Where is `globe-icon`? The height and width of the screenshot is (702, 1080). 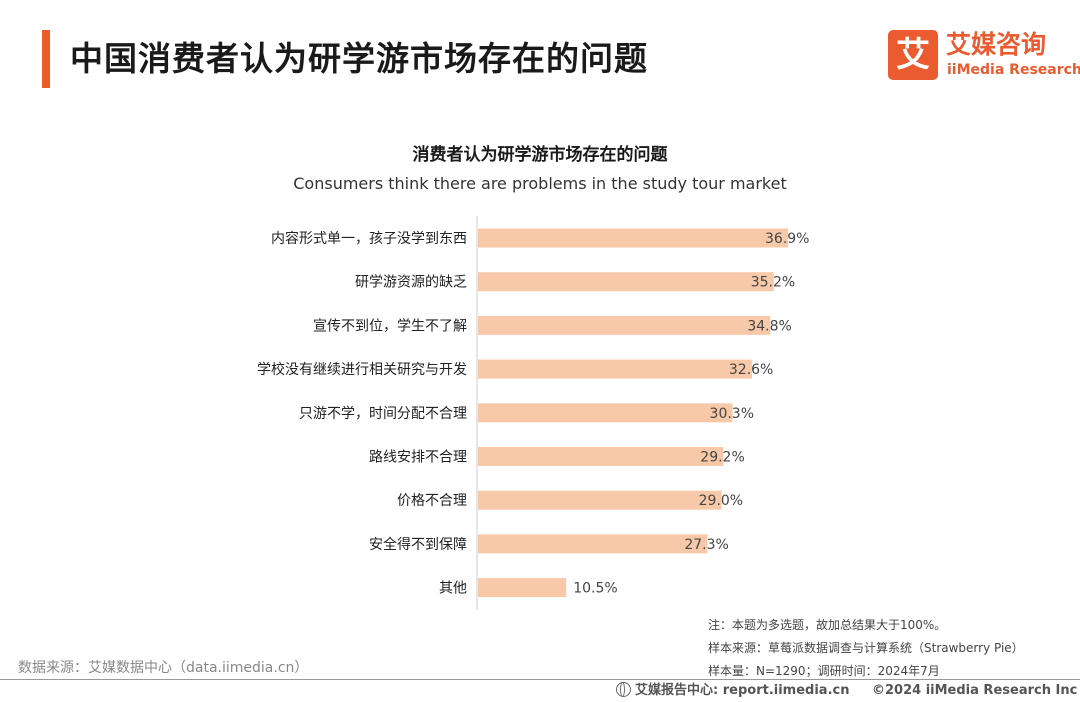
globe-icon is located at coordinates (623, 689).